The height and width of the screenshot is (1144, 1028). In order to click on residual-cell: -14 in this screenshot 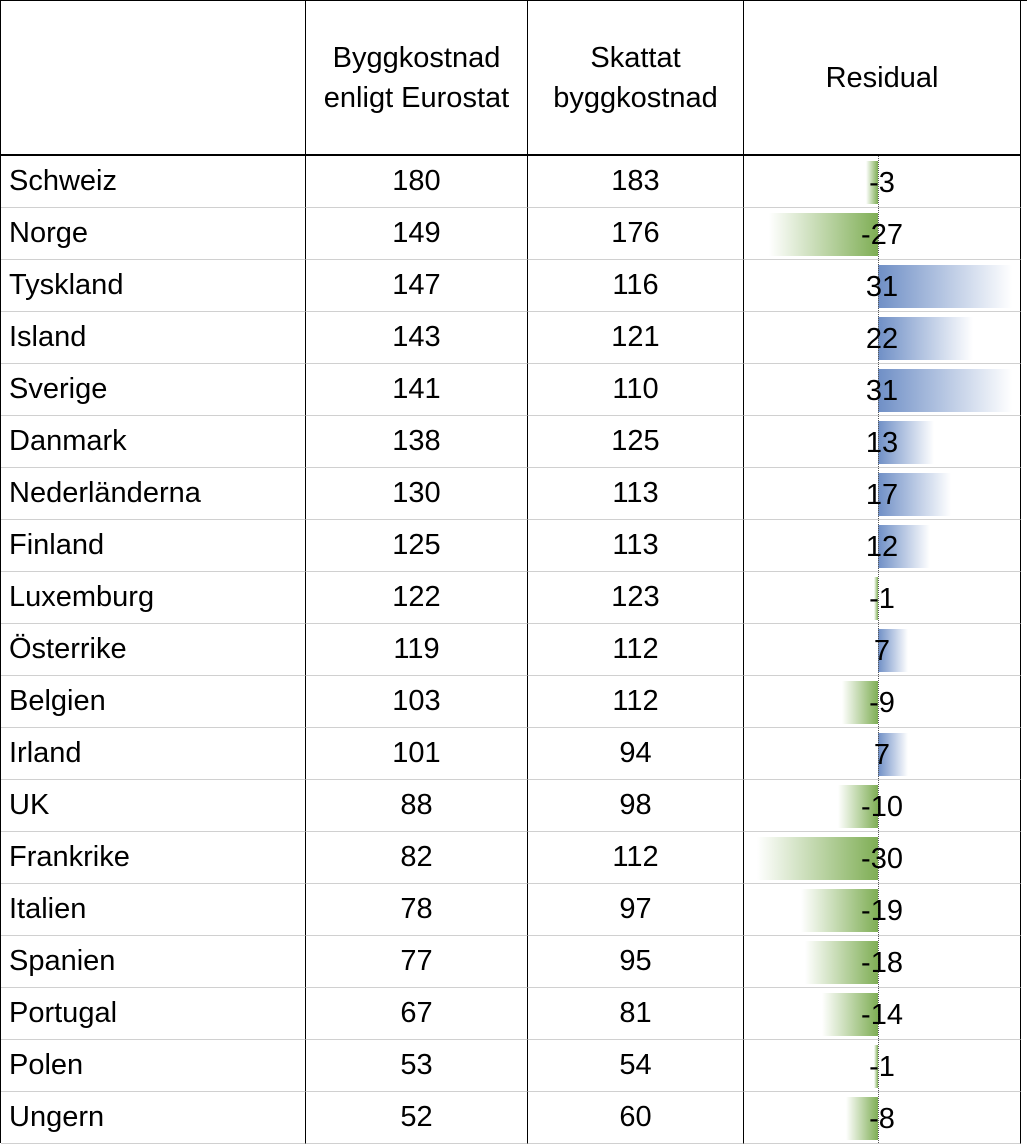, I will do `click(882, 1014)`.